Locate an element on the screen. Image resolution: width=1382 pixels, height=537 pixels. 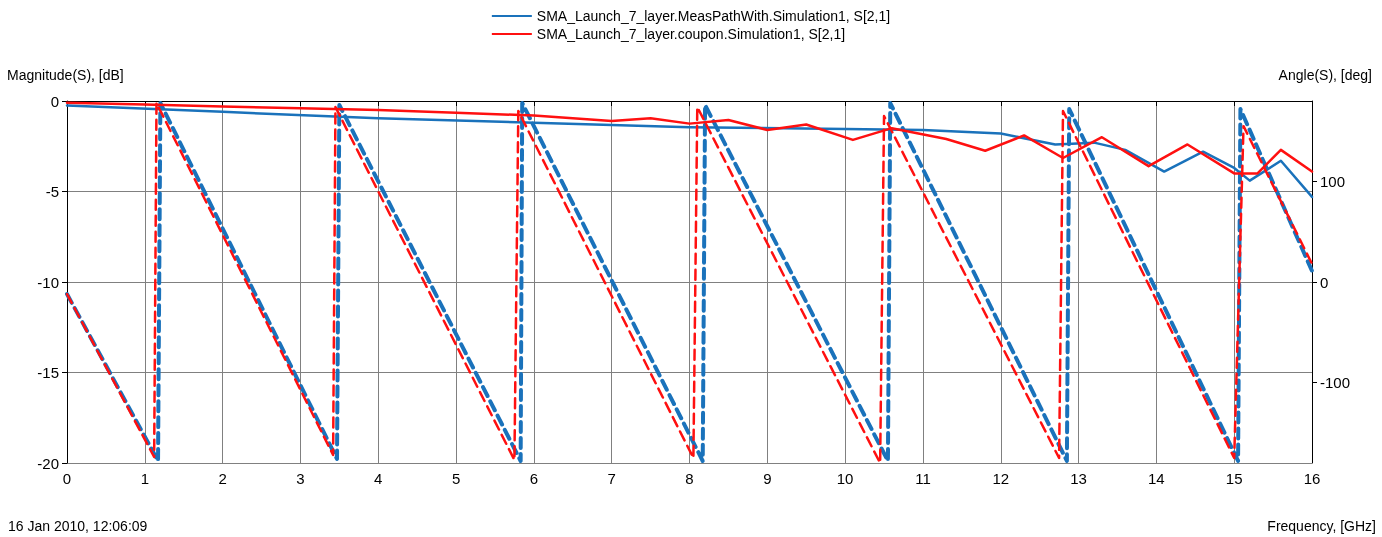
x-tick-label: 3 is located at coordinates (300, 478).